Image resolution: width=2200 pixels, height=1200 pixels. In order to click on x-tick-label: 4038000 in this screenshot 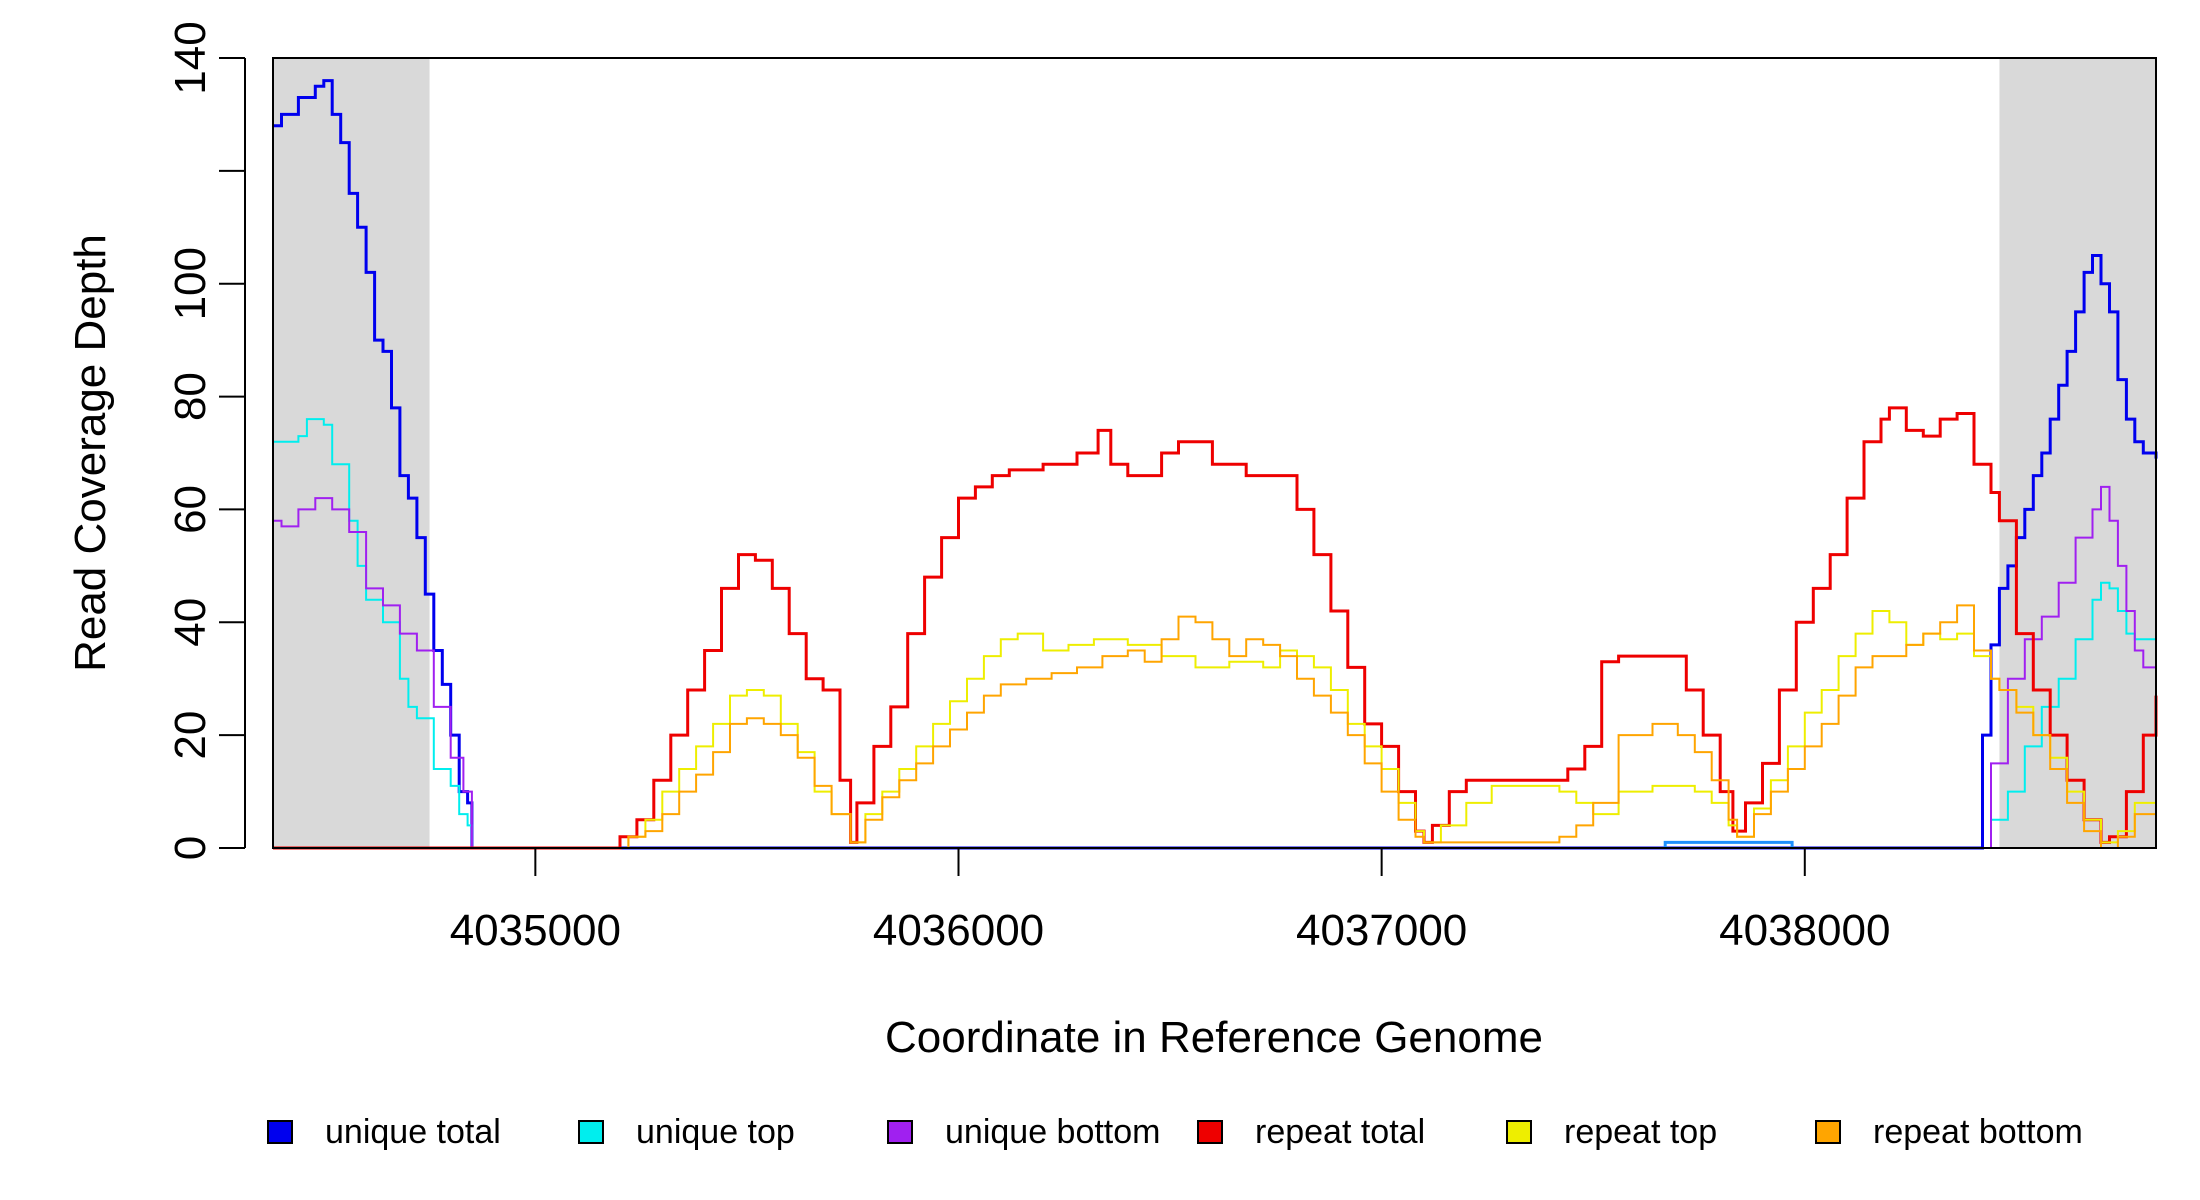, I will do `click(1804, 930)`.